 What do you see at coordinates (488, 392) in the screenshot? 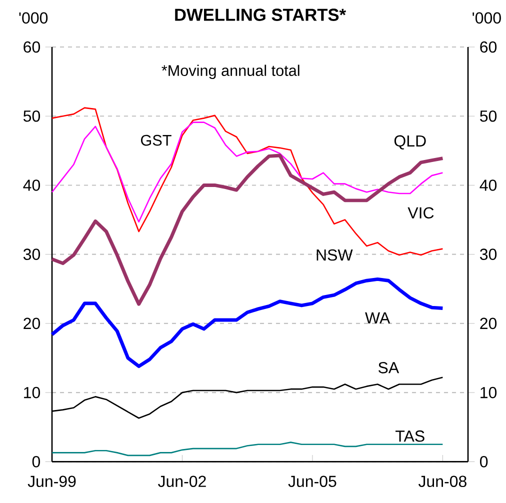
I see `y2-tick-label: 10` at bounding box center [488, 392].